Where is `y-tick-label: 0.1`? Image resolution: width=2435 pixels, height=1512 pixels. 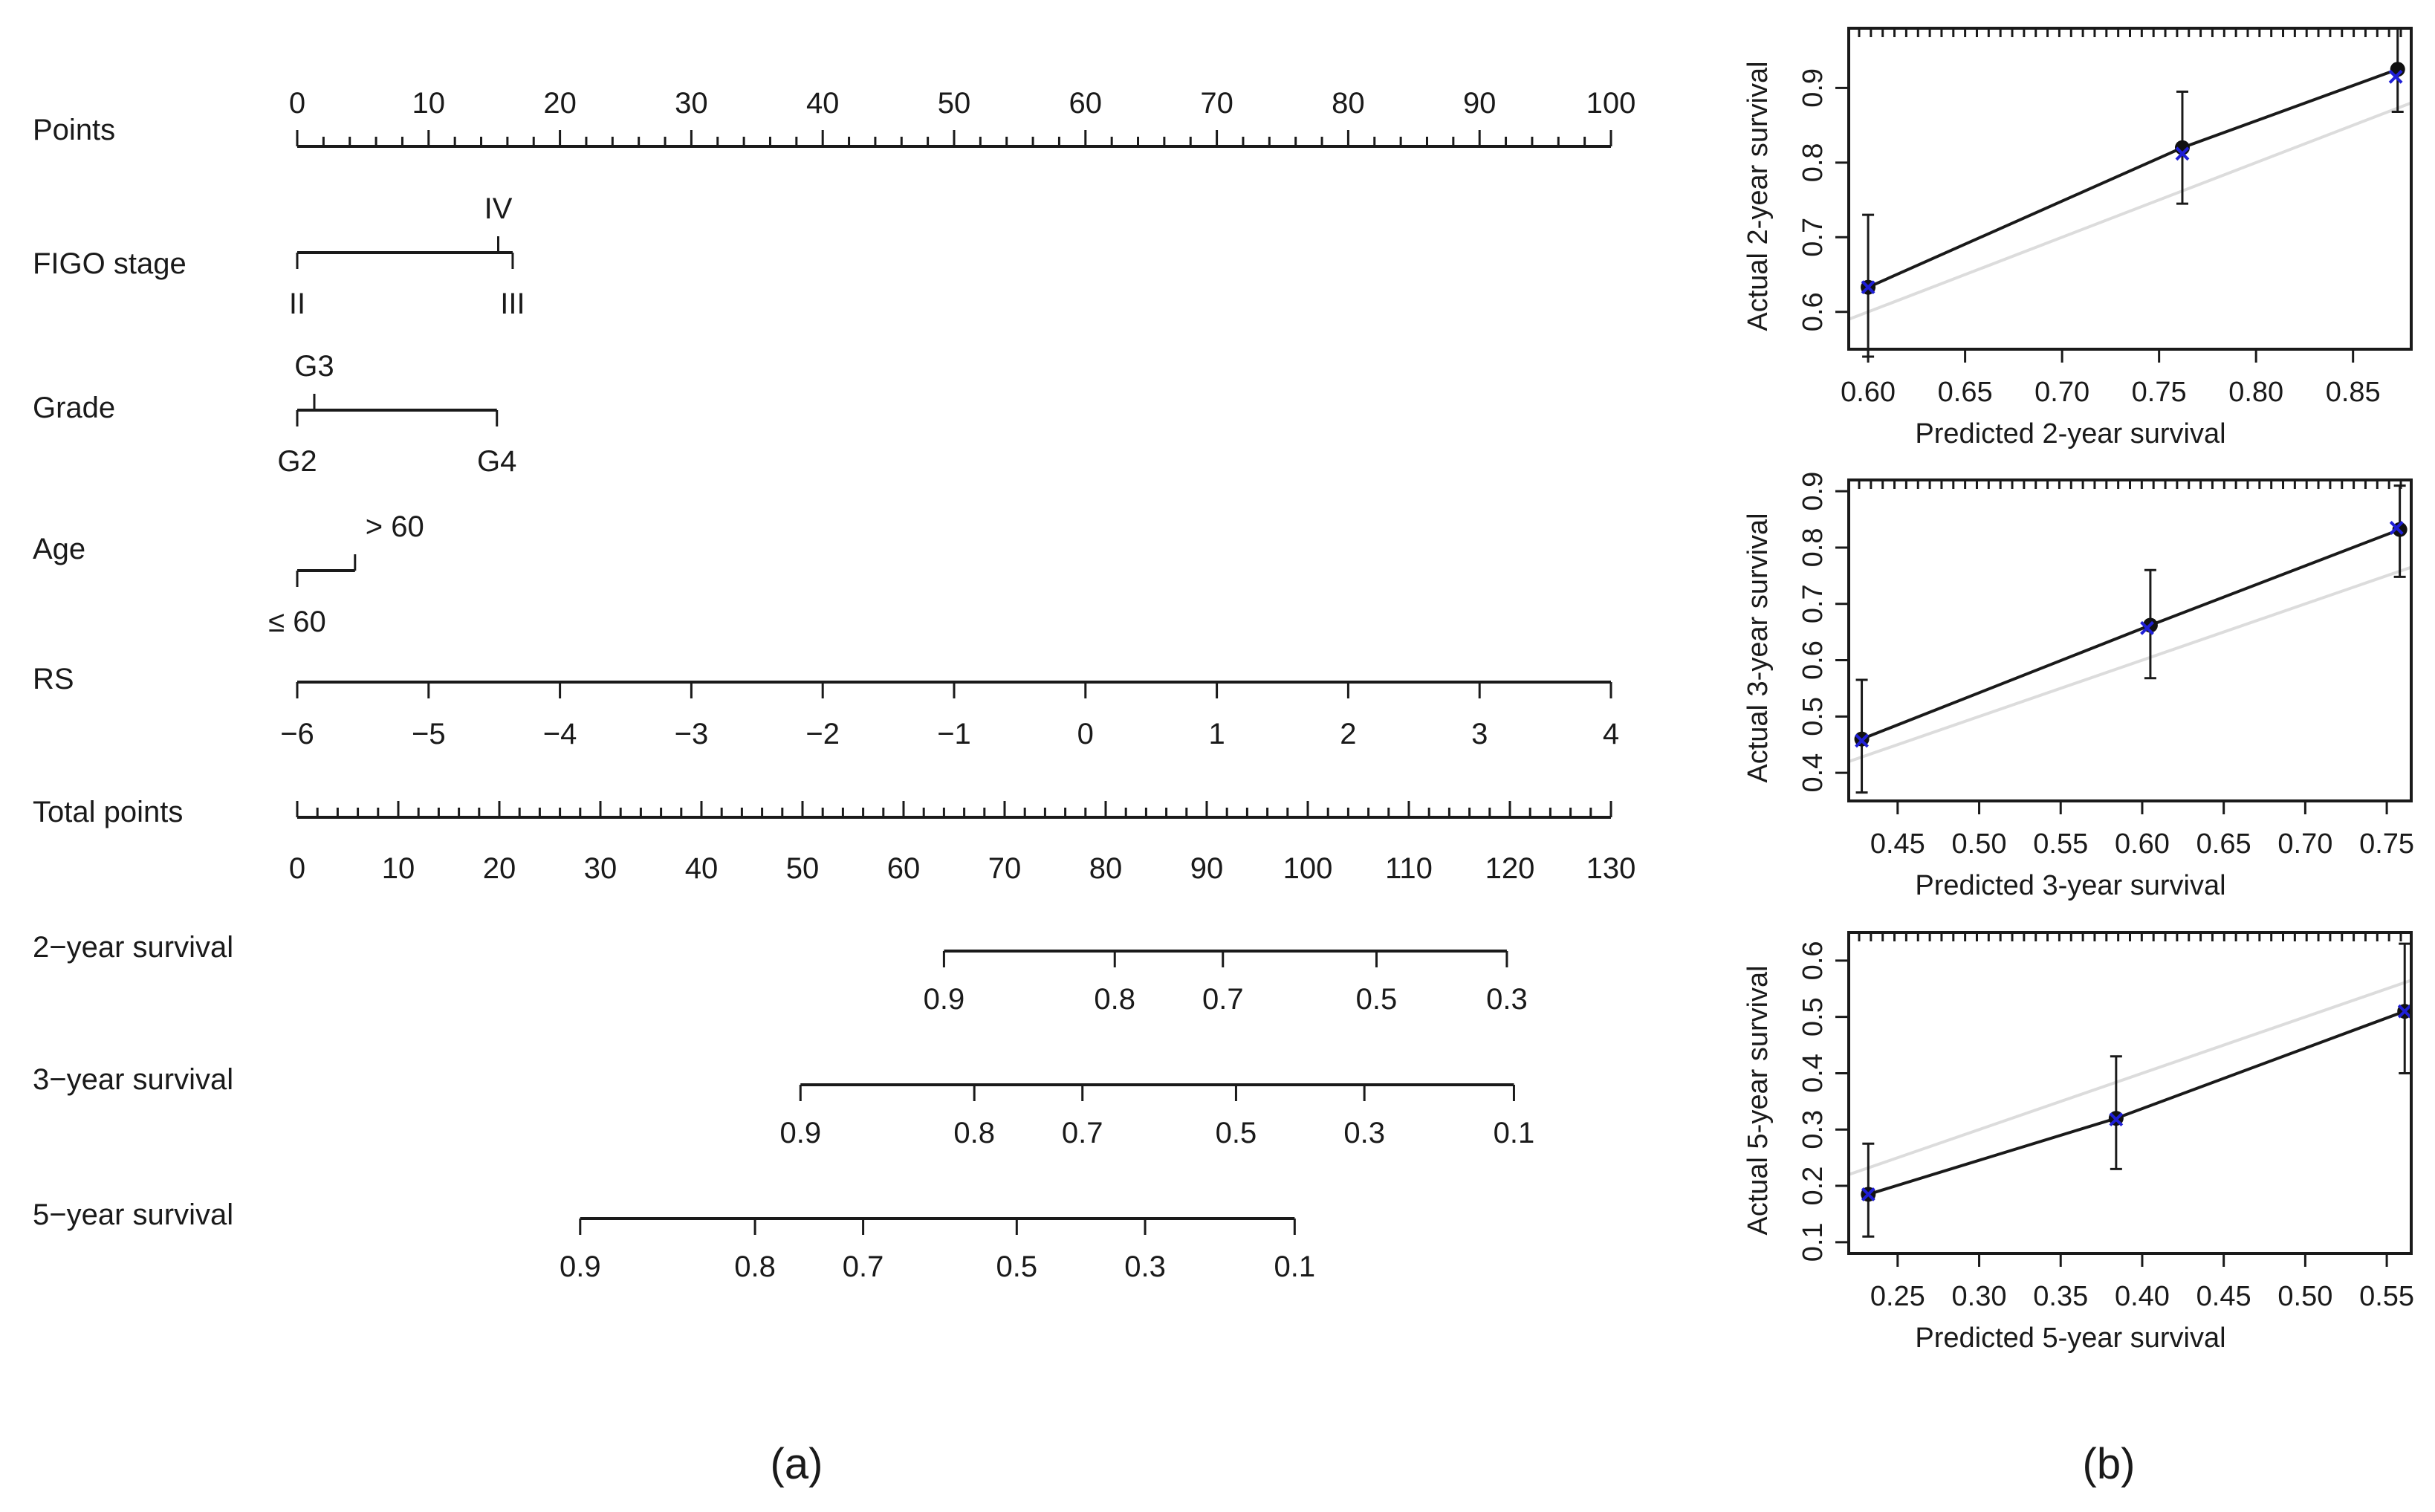
y-tick-label: 0.1 is located at coordinates (1813, 1242).